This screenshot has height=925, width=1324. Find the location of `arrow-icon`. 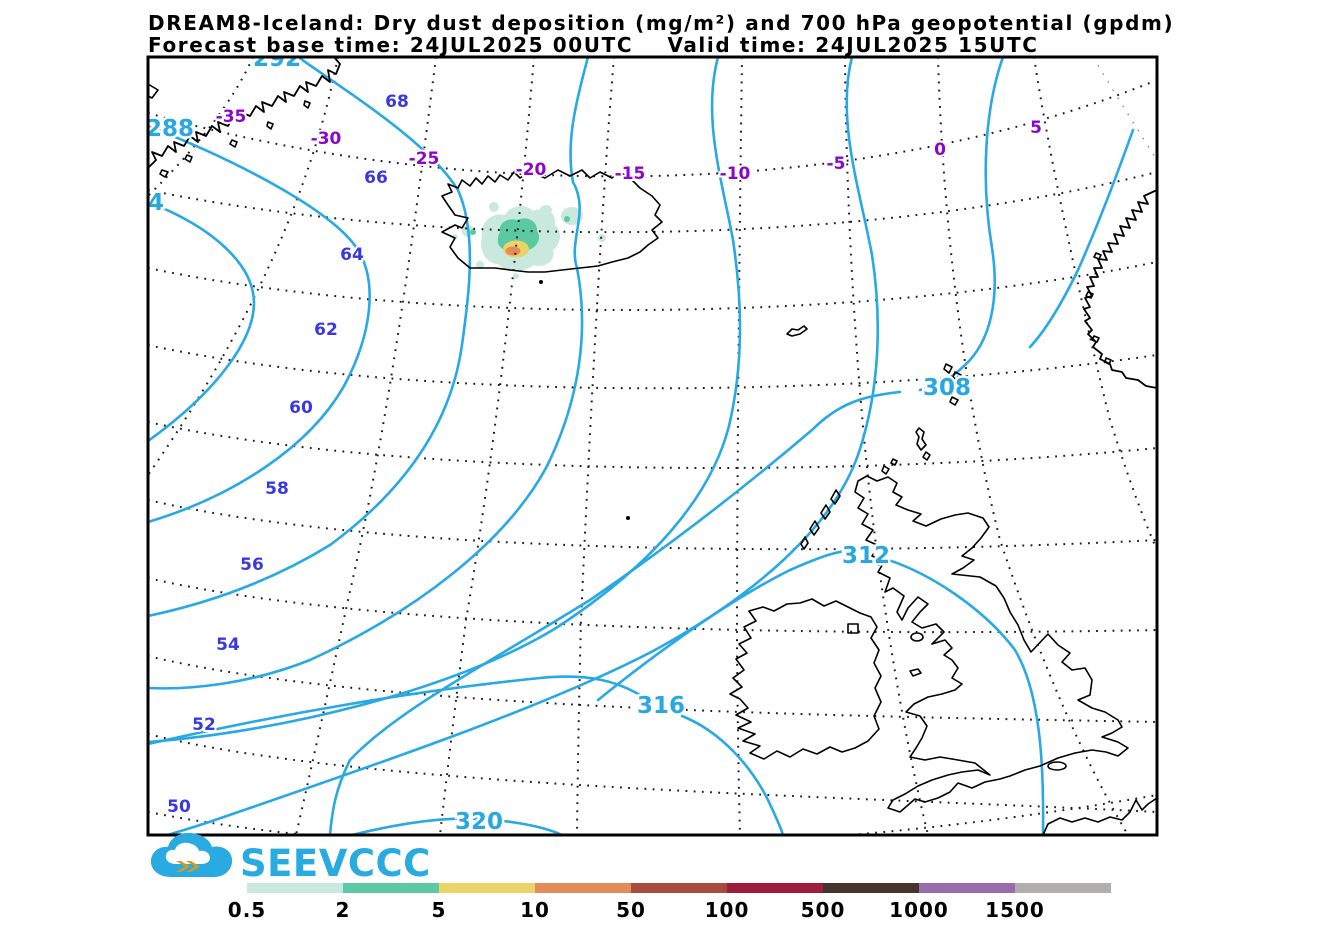

arrow-icon is located at coordinates (188, 866).